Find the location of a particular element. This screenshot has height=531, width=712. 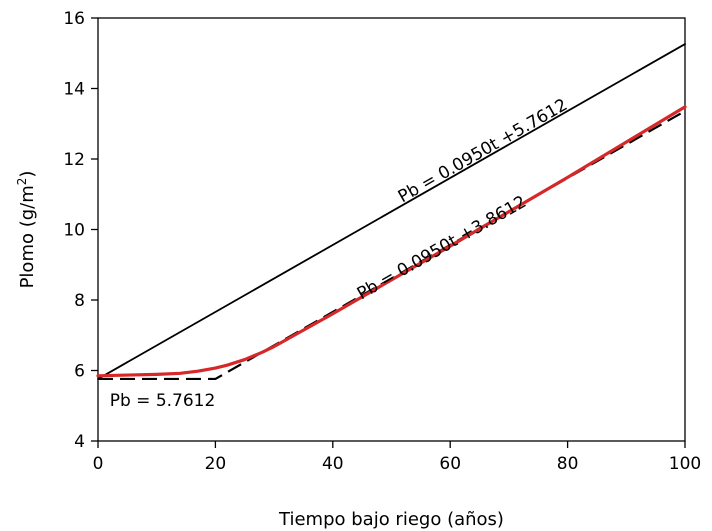

y-tick-label: 6 is located at coordinates (79, 372).